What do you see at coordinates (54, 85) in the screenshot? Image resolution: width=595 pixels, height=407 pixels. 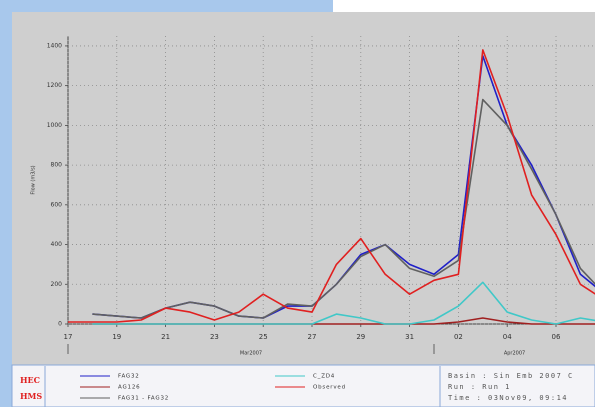 I see `y-tick-label: 1200` at bounding box center [54, 85].